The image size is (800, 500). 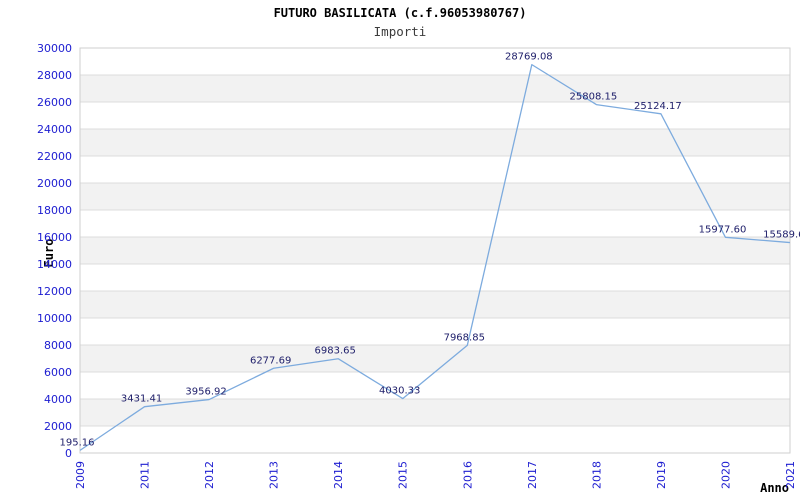 I want to click on x-tick-label: 2019, so click(x=661, y=475).